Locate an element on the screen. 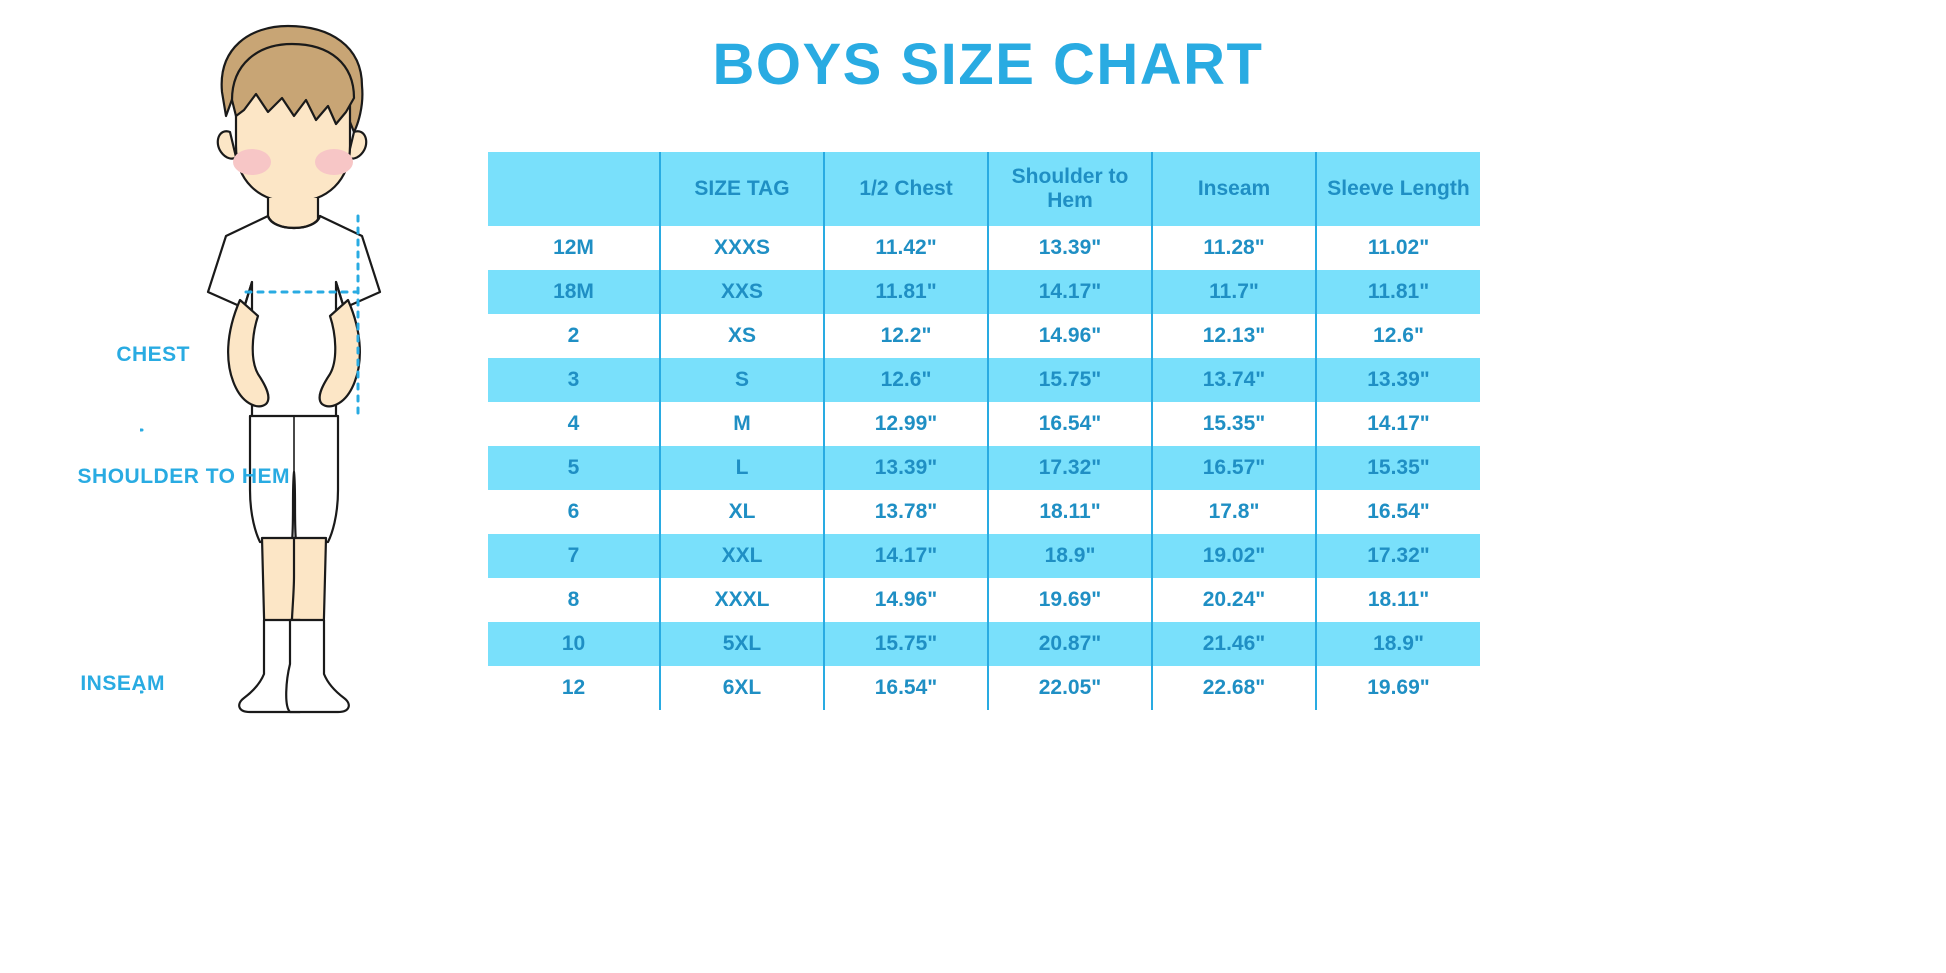  table-row: 5 L 13.39" 17.32" 16.57" 15.35" is located at coordinates (984, 468).